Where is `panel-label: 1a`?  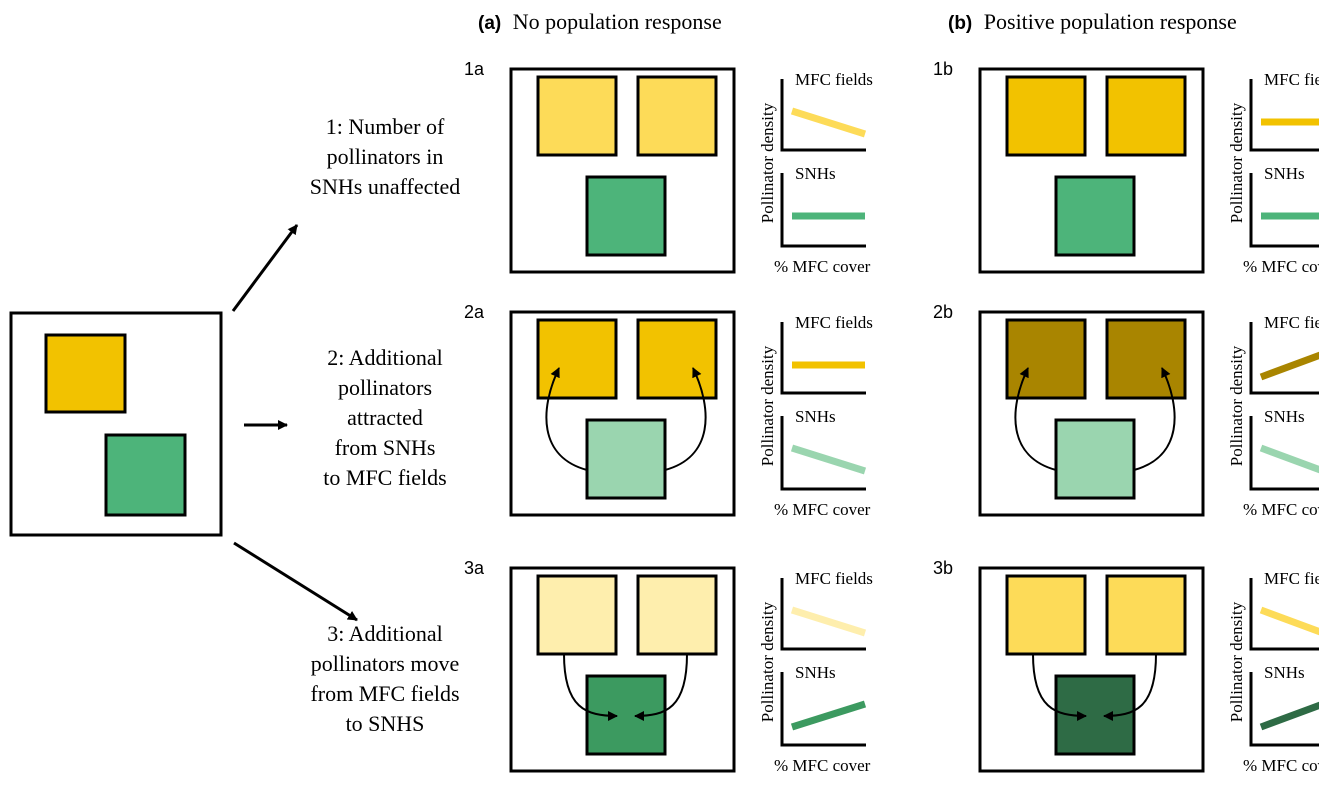
panel-label: 1a is located at coordinates (474, 69).